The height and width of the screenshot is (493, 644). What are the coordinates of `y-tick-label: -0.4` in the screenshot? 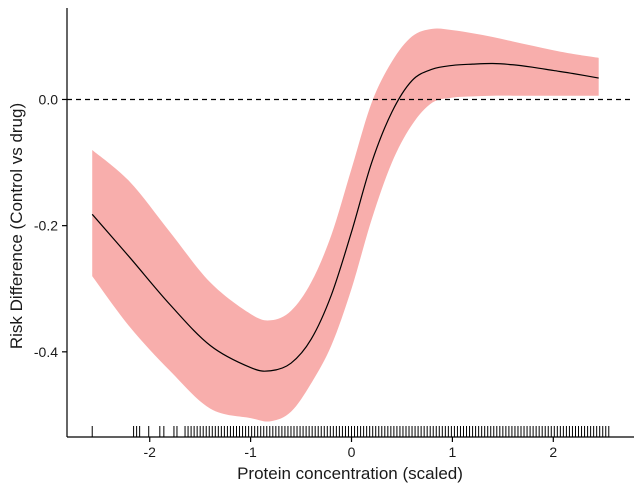 It's located at (46, 352).